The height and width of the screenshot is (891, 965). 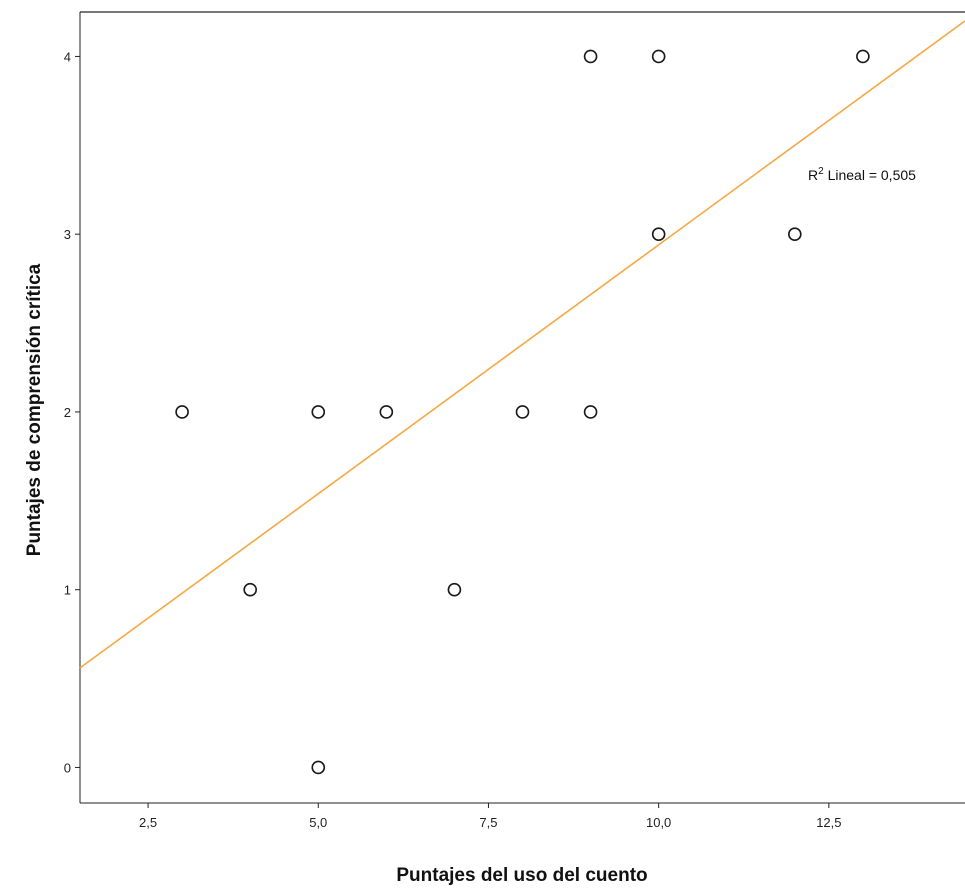 I want to click on y-tick-label: 4, so click(x=67, y=56).